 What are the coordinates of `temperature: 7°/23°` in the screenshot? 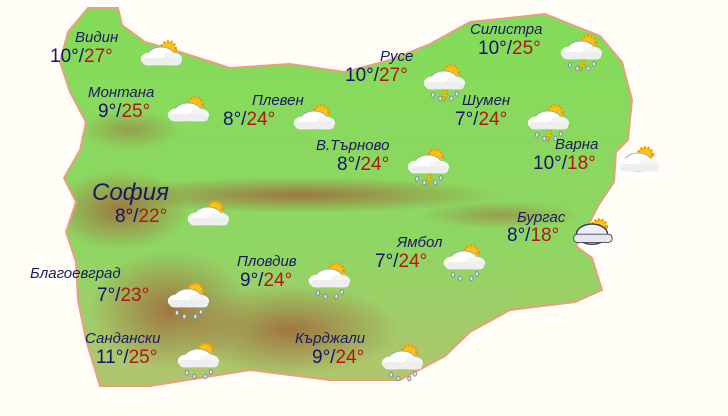 It's located at (123, 295).